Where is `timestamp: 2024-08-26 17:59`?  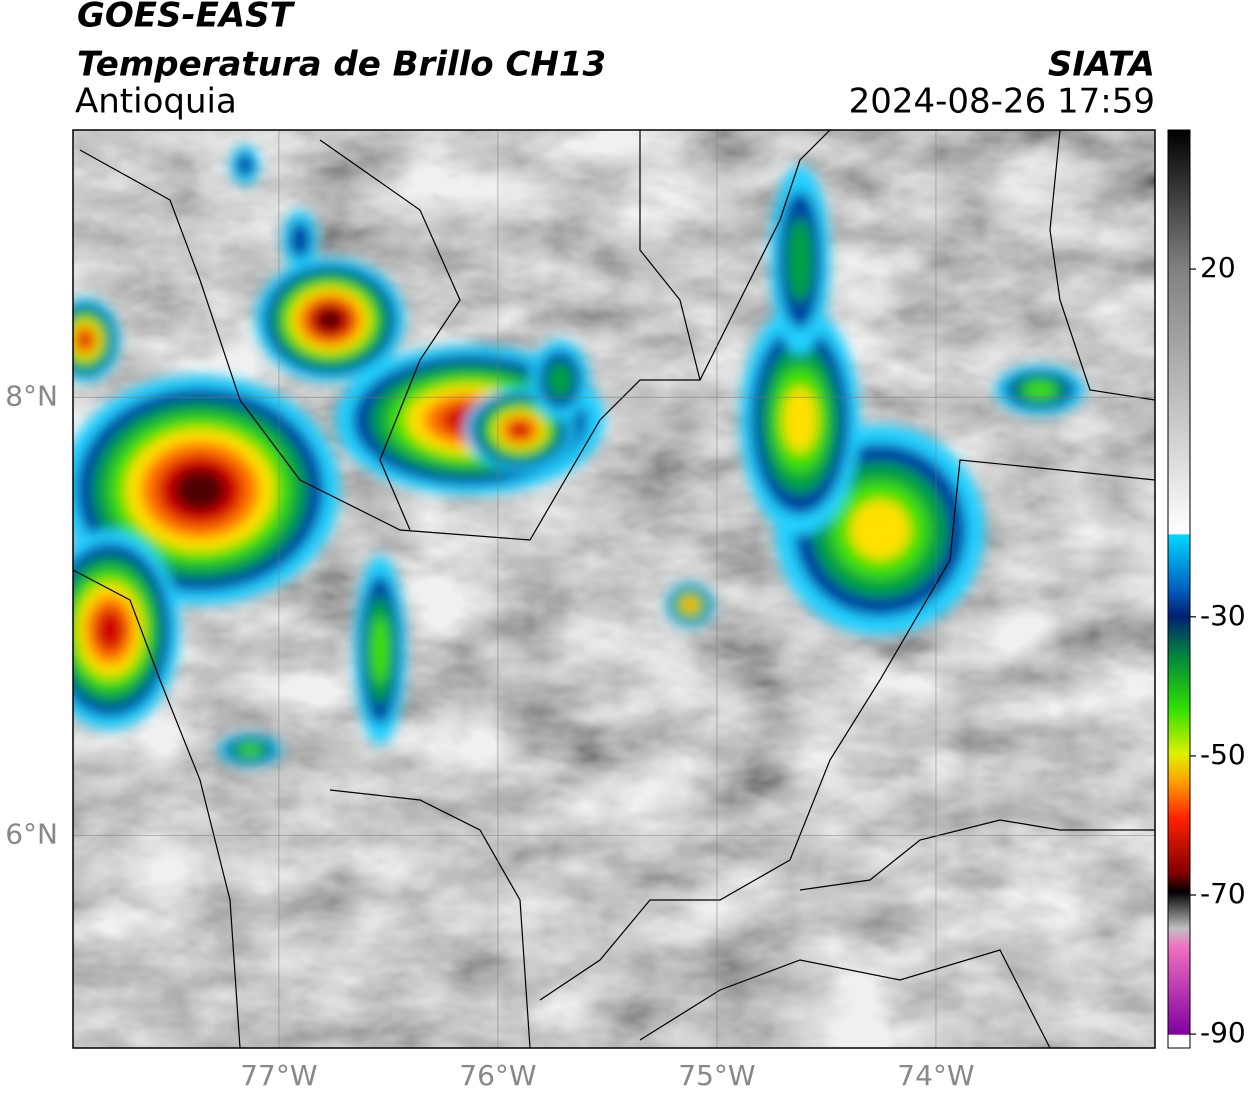
timestamp: 2024-08-26 17:59 is located at coordinates (1002, 102).